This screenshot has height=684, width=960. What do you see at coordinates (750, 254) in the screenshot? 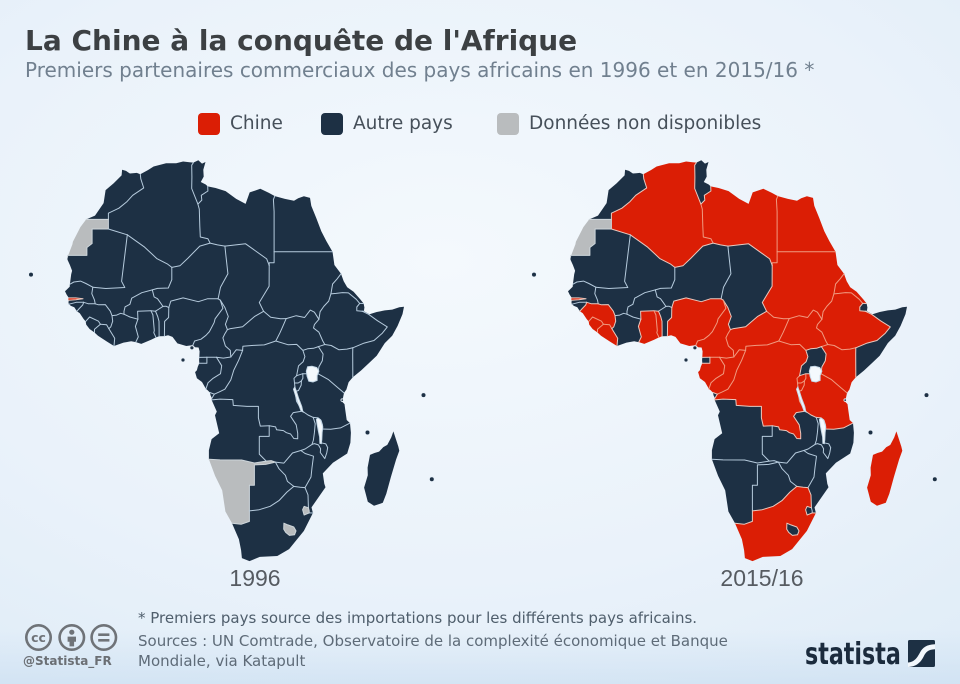
I see `map-2015-border-lby_tcd` at bounding box center [750, 254].